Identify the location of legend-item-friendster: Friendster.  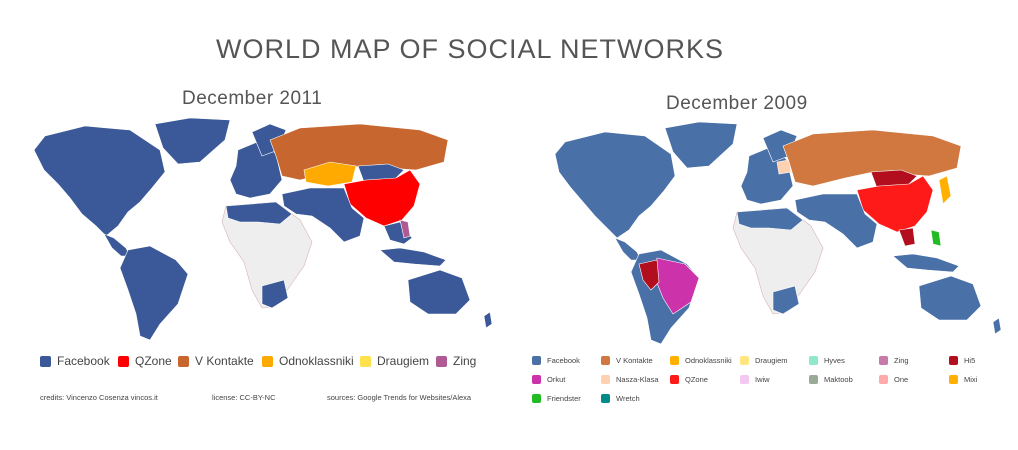
(556, 398).